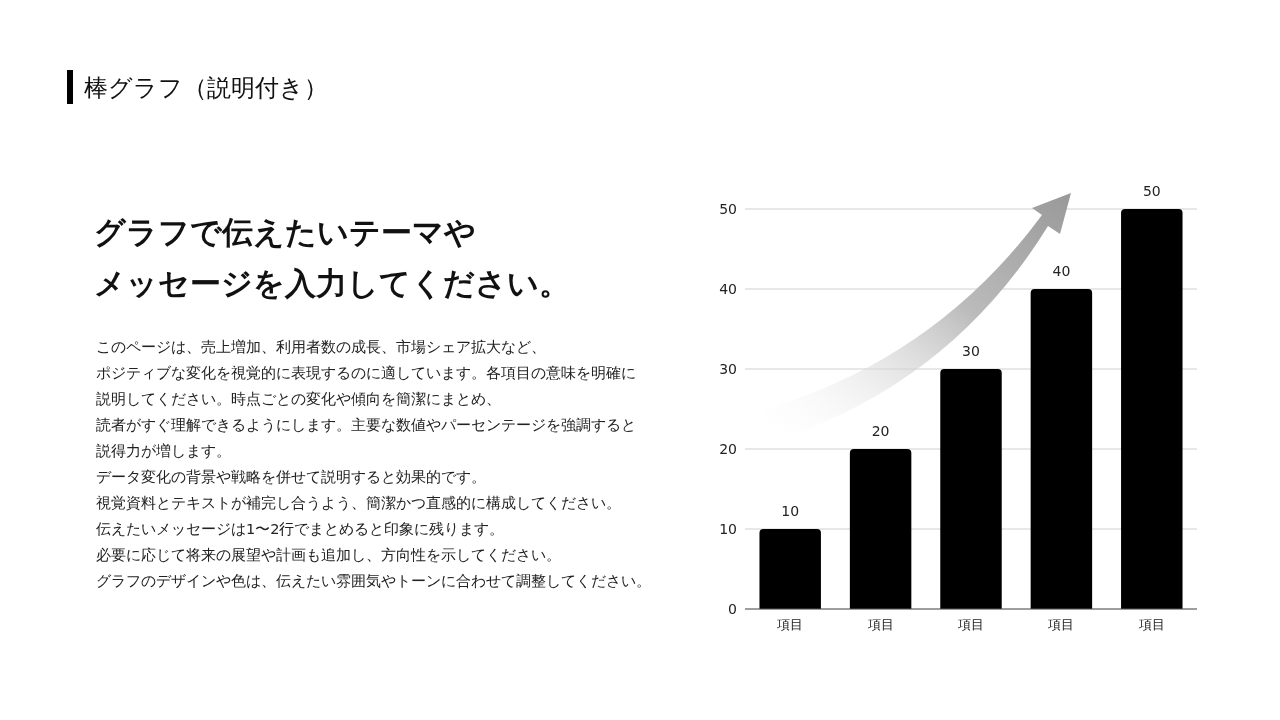  What do you see at coordinates (328, 555) in the screenshot?
I see `text: 必要に応じて将来の展望や計画も追加し、方向性を示してください。` at bounding box center [328, 555].